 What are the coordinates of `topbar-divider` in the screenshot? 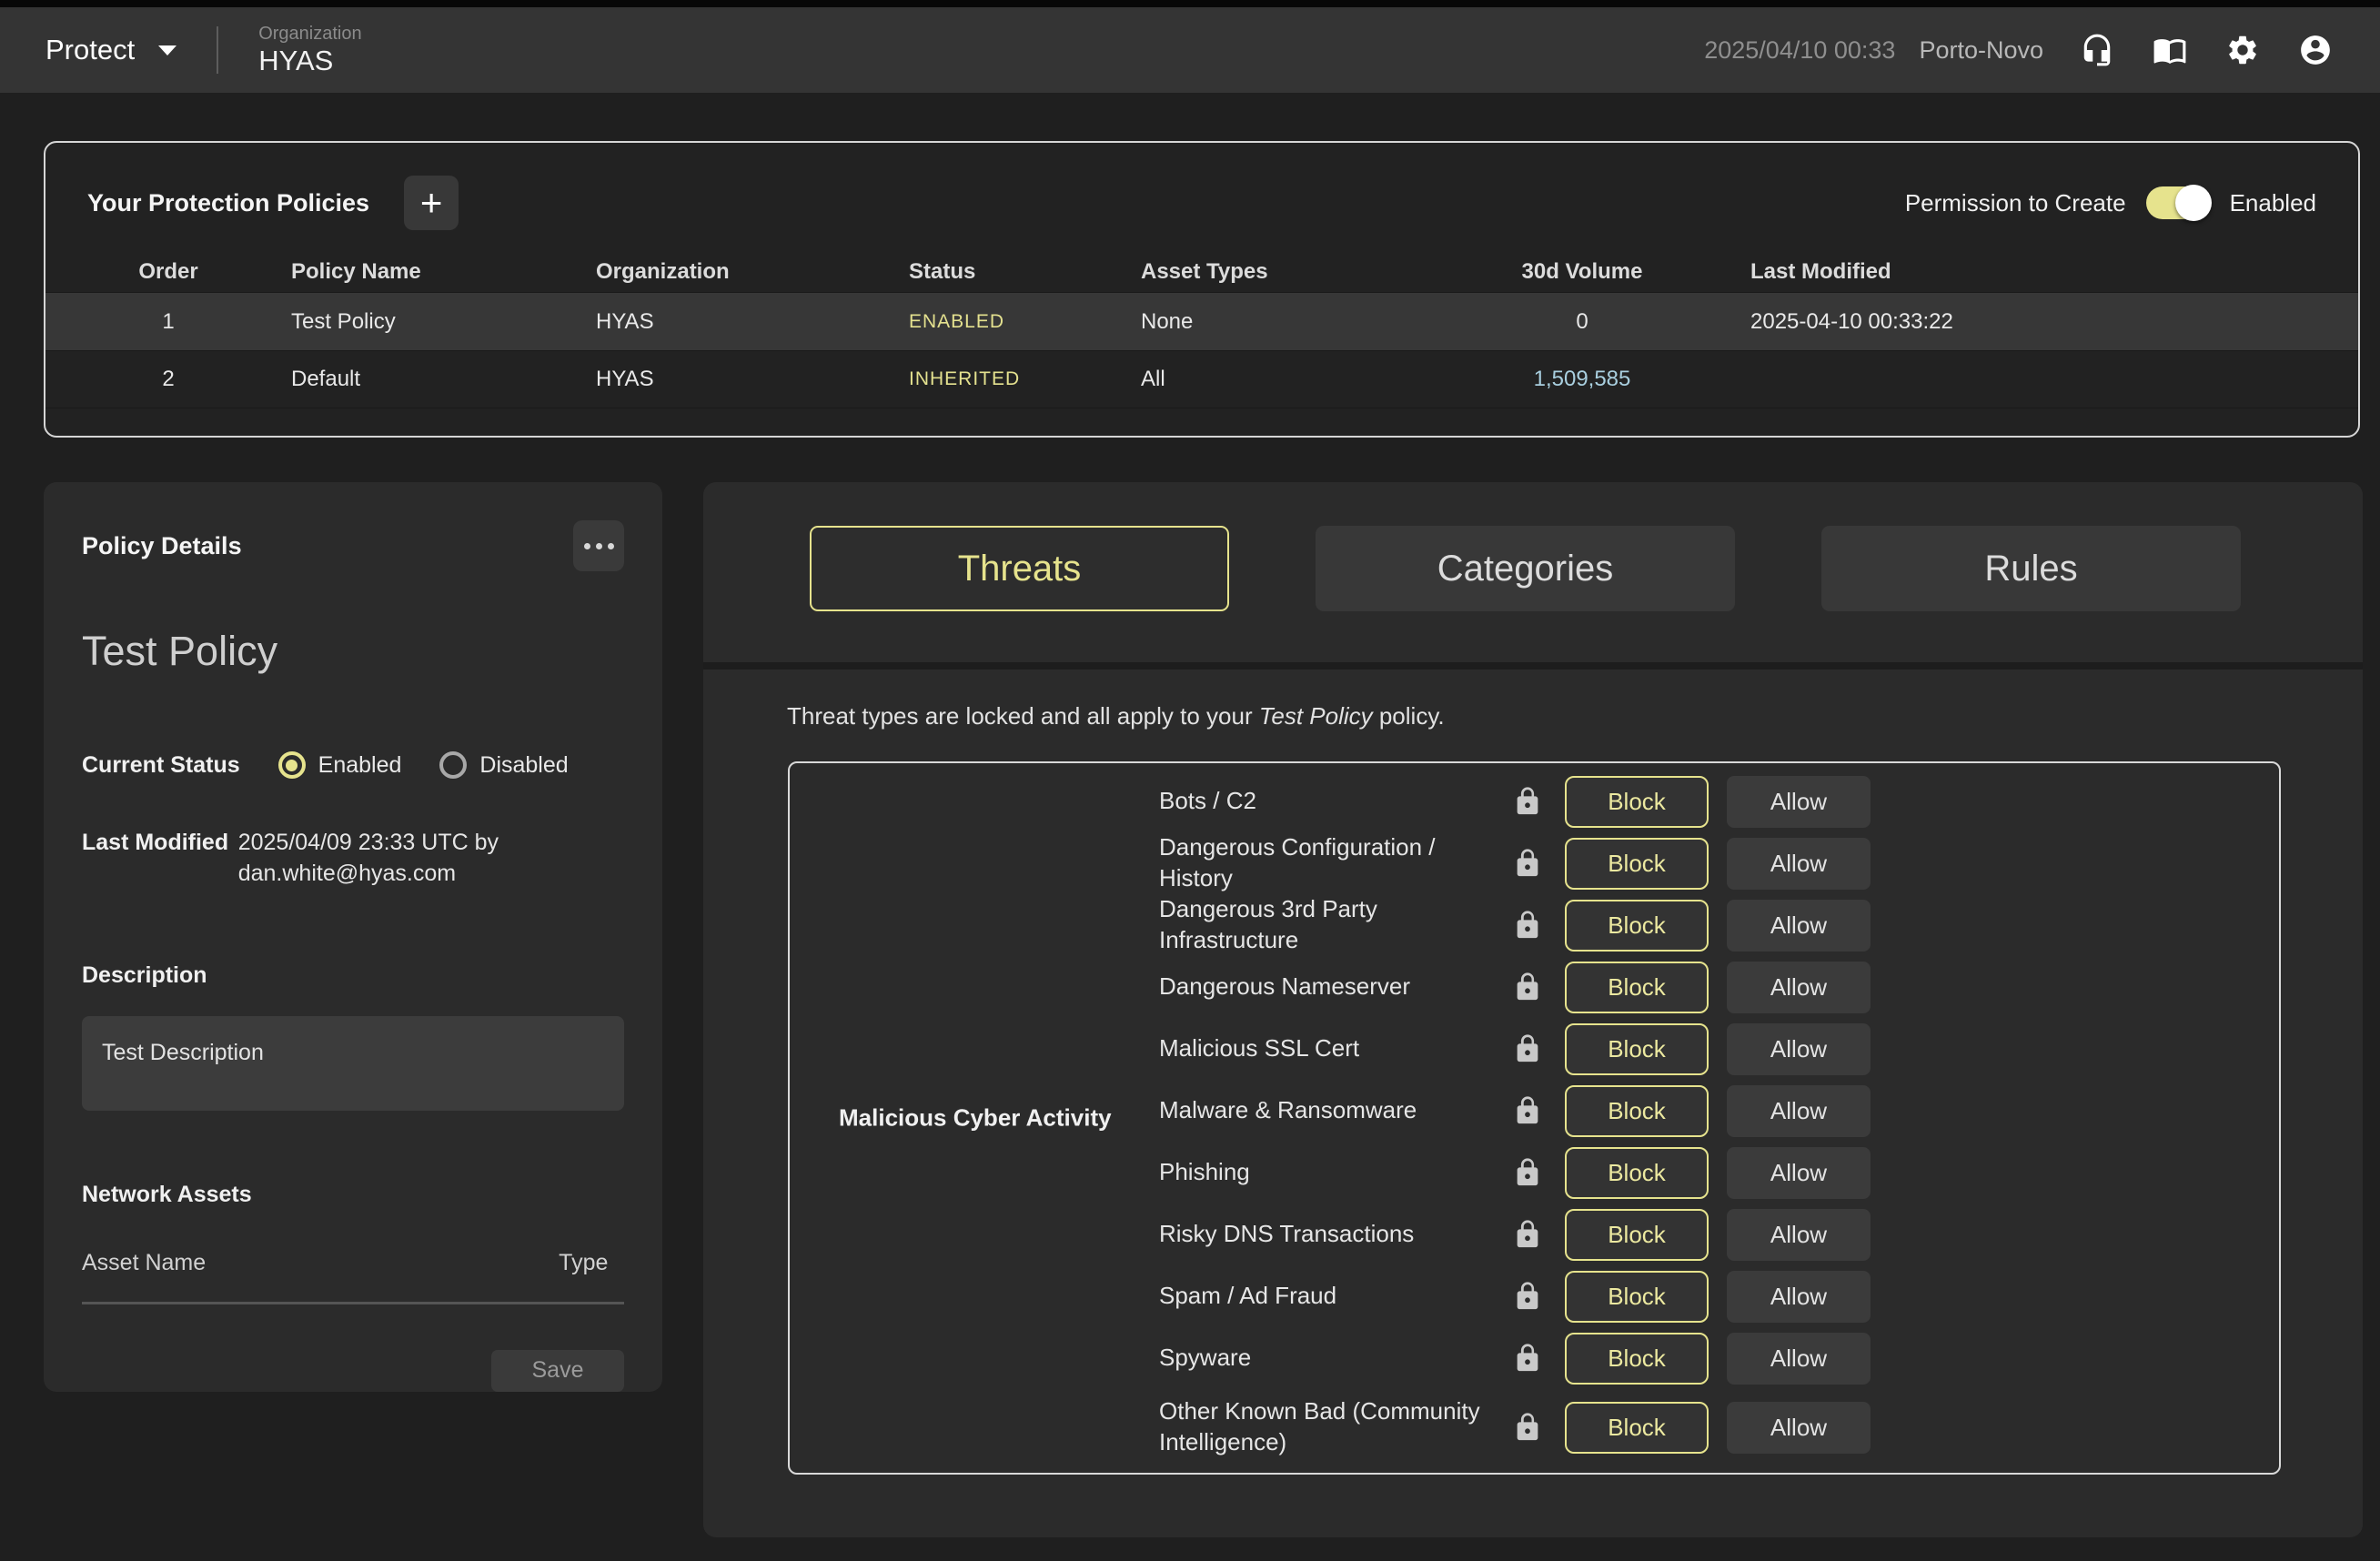 It's located at (218, 50).